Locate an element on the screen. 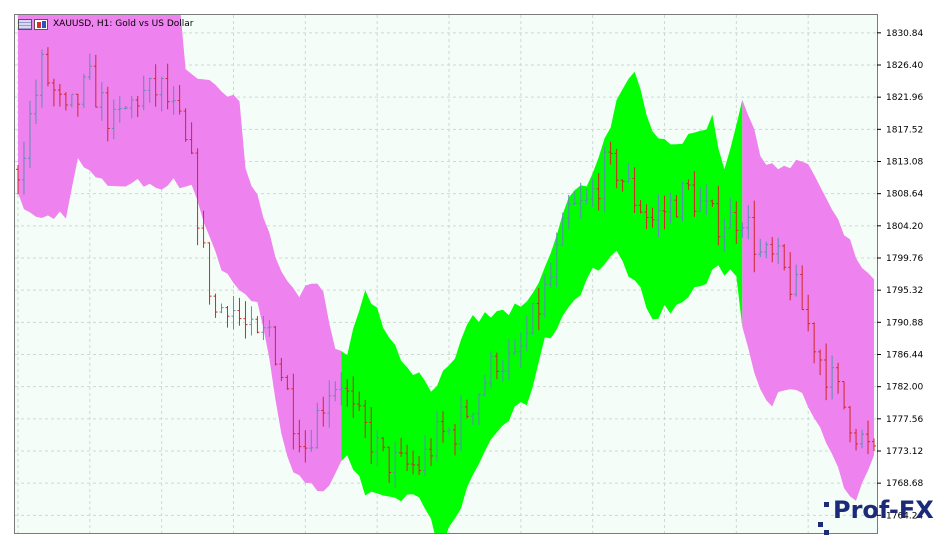 This screenshot has height=545, width=946. y-tick-label: 1821.96 is located at coordinates (904, 98).